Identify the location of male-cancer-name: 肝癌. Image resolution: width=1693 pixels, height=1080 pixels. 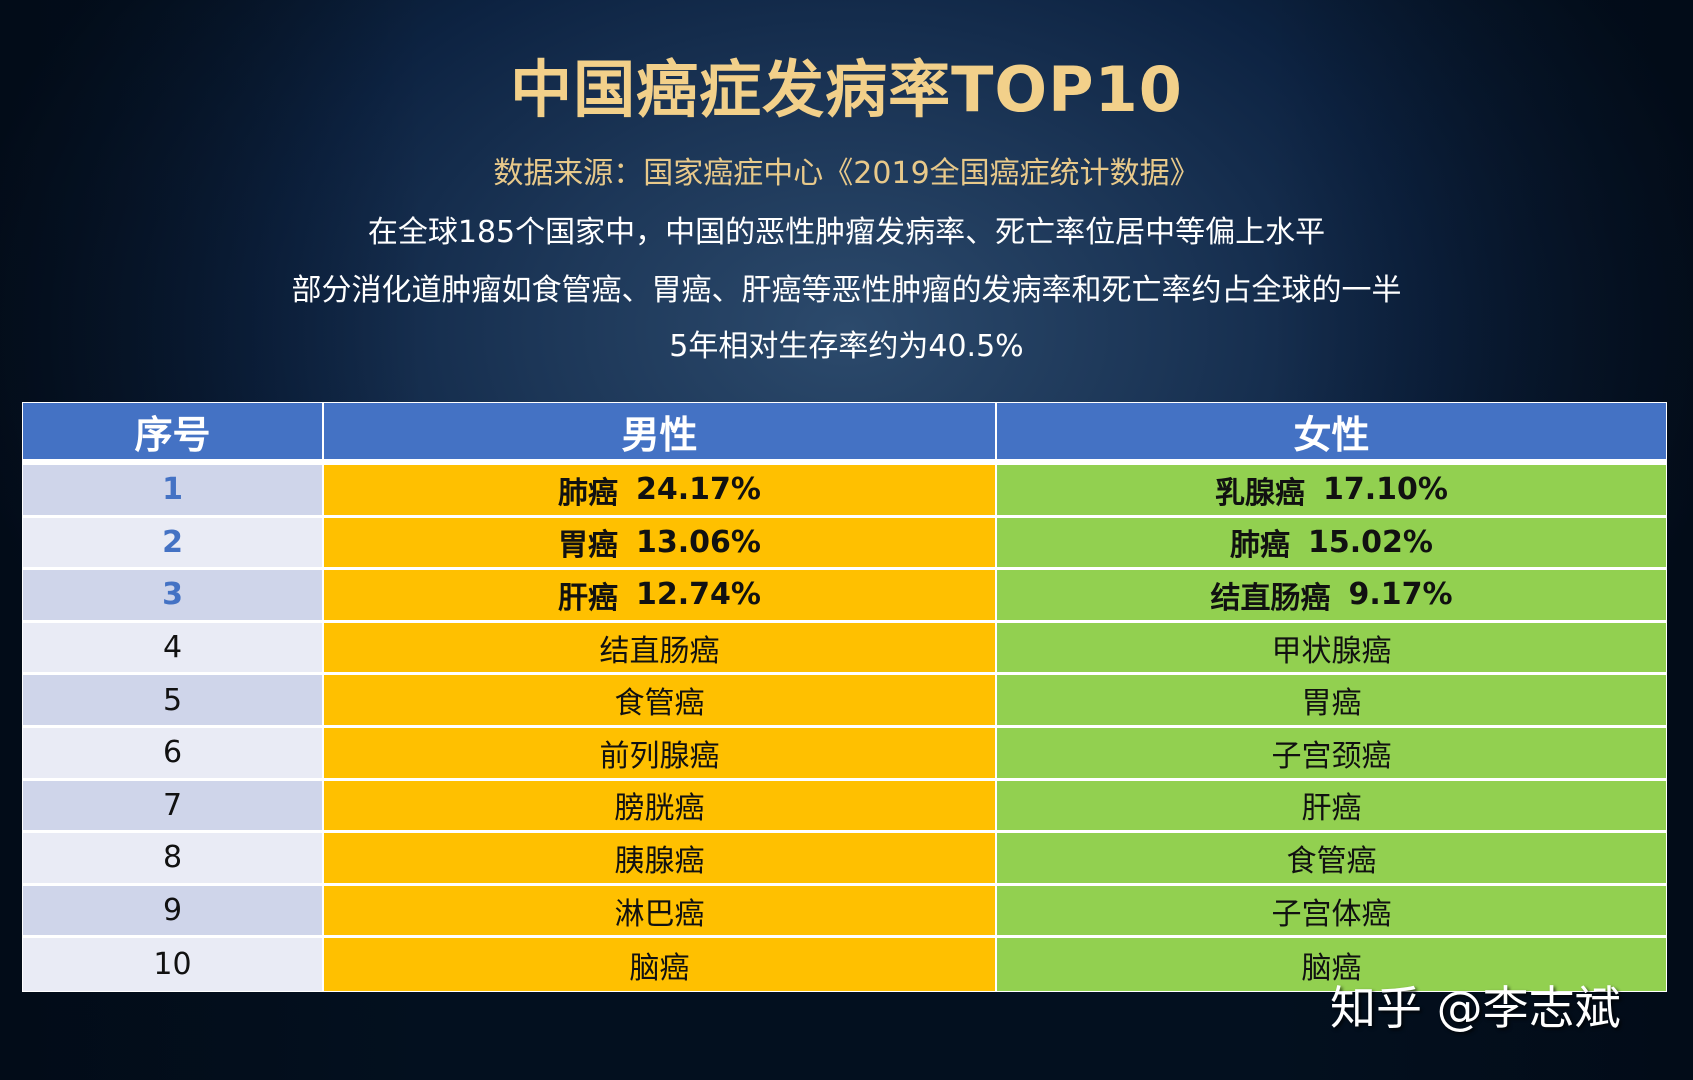
(588, 598).